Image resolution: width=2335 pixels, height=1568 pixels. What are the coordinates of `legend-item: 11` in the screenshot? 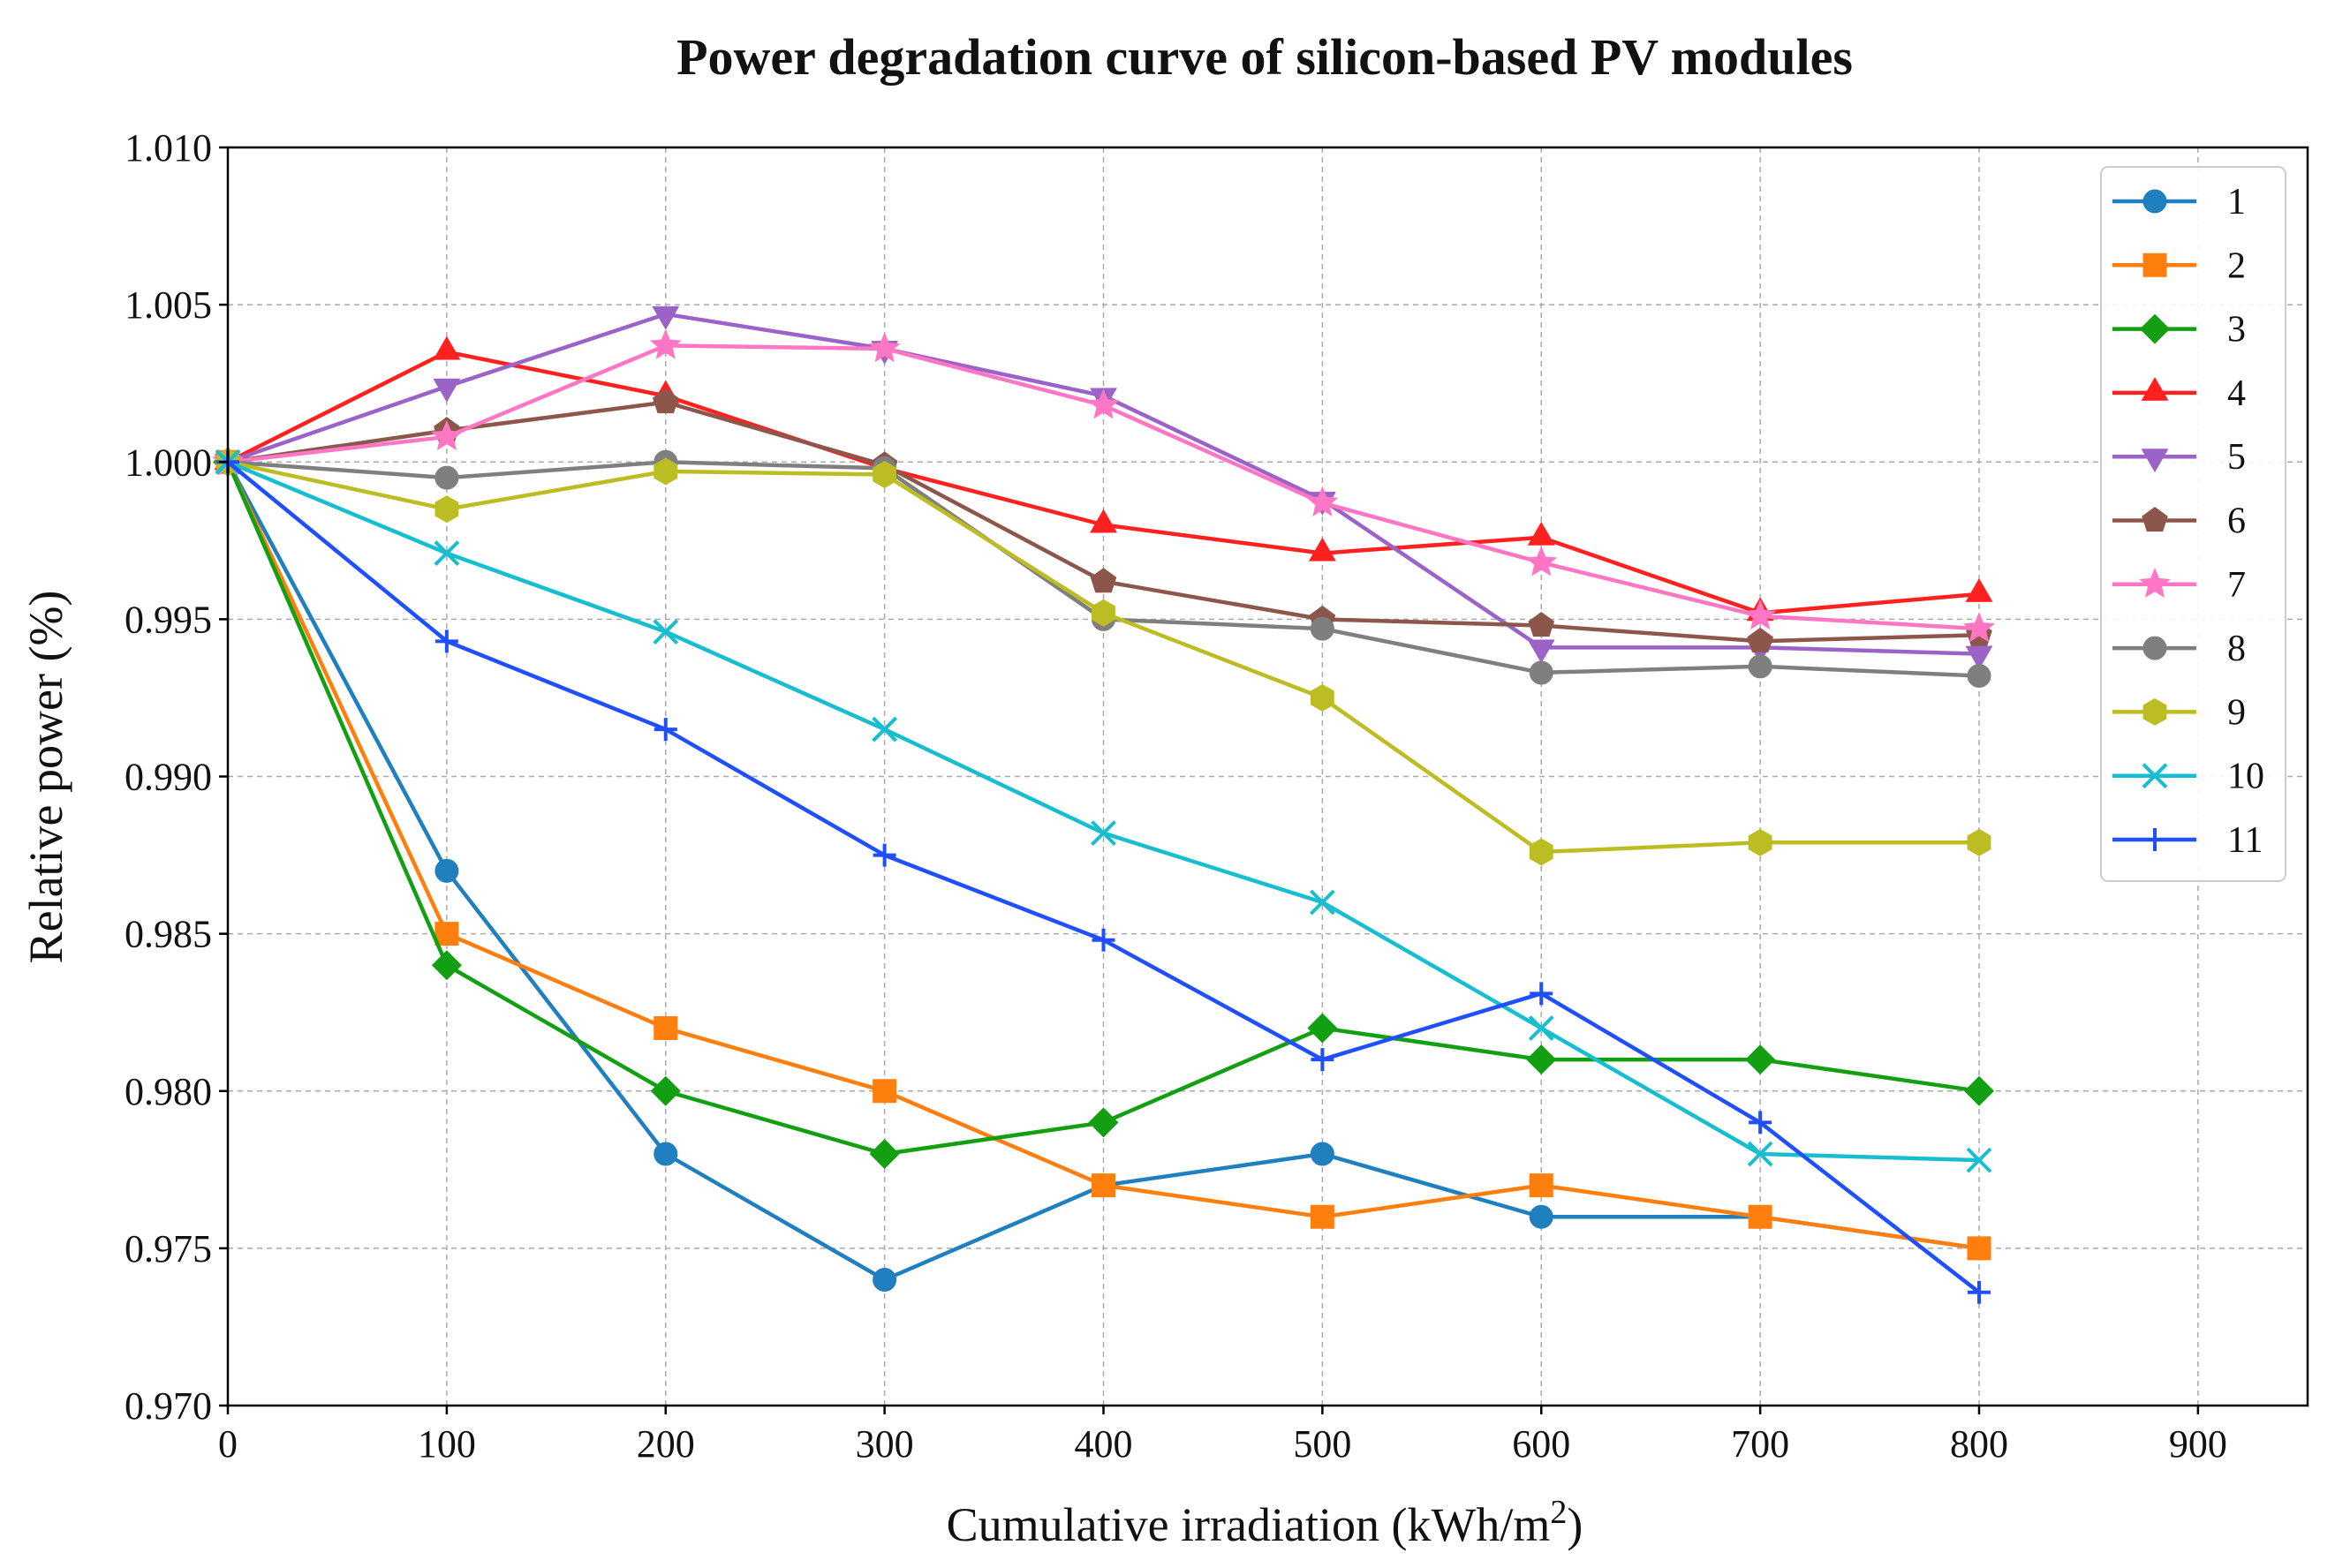 It's located at (2187, 840).